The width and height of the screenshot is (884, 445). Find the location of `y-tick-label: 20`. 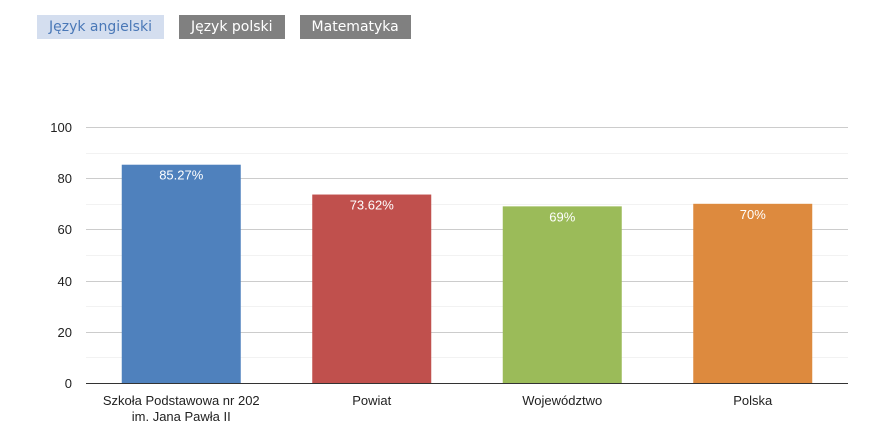

y-tick-label: 20 is located at coordinates (65, 332).